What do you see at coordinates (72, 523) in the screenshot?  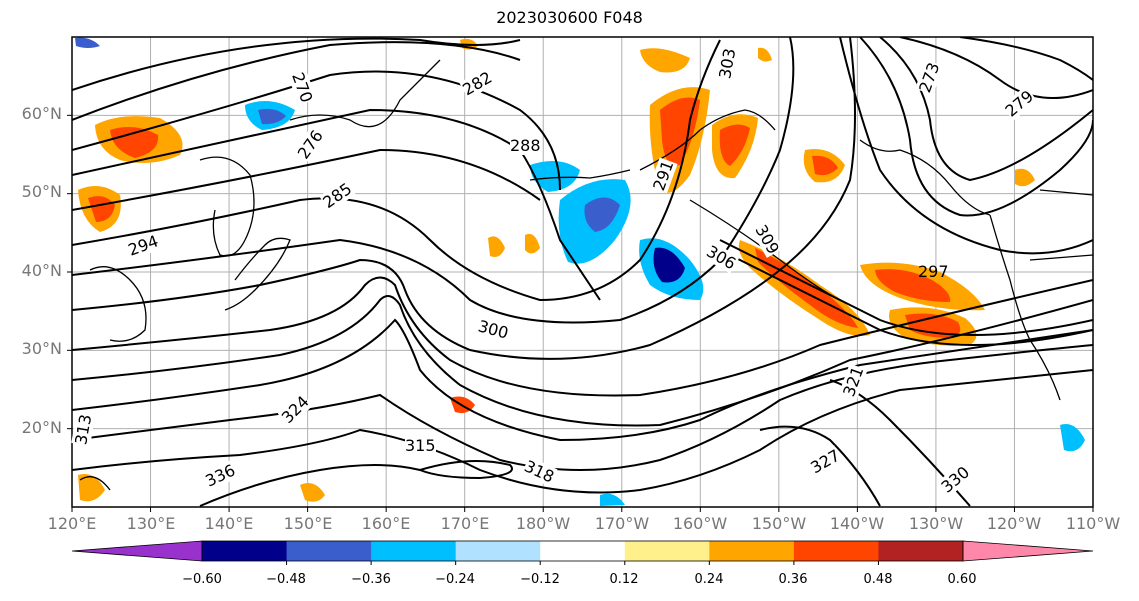 I see `lon-tick-label: 120°E` at bounding box center [72, 523].